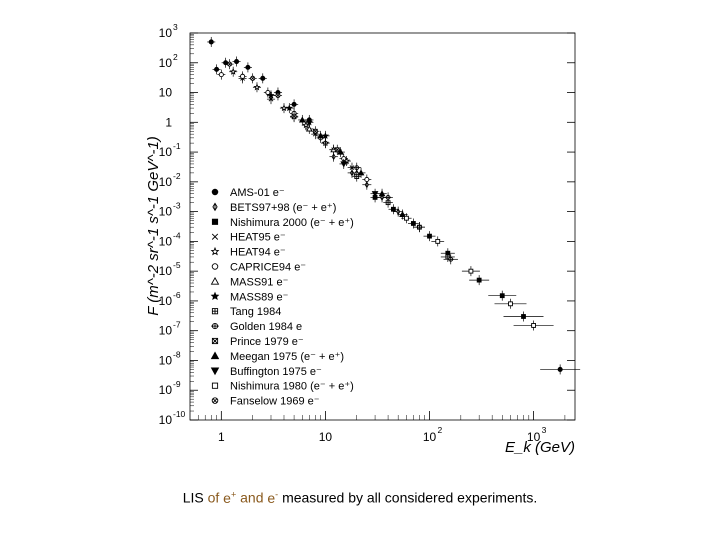  What do you see at coordinates (277, 357) in the screenshot?
I see `legend-entry: Meegan 1975 (e⁻ + e⁺)` at bounding box center [277, 357].